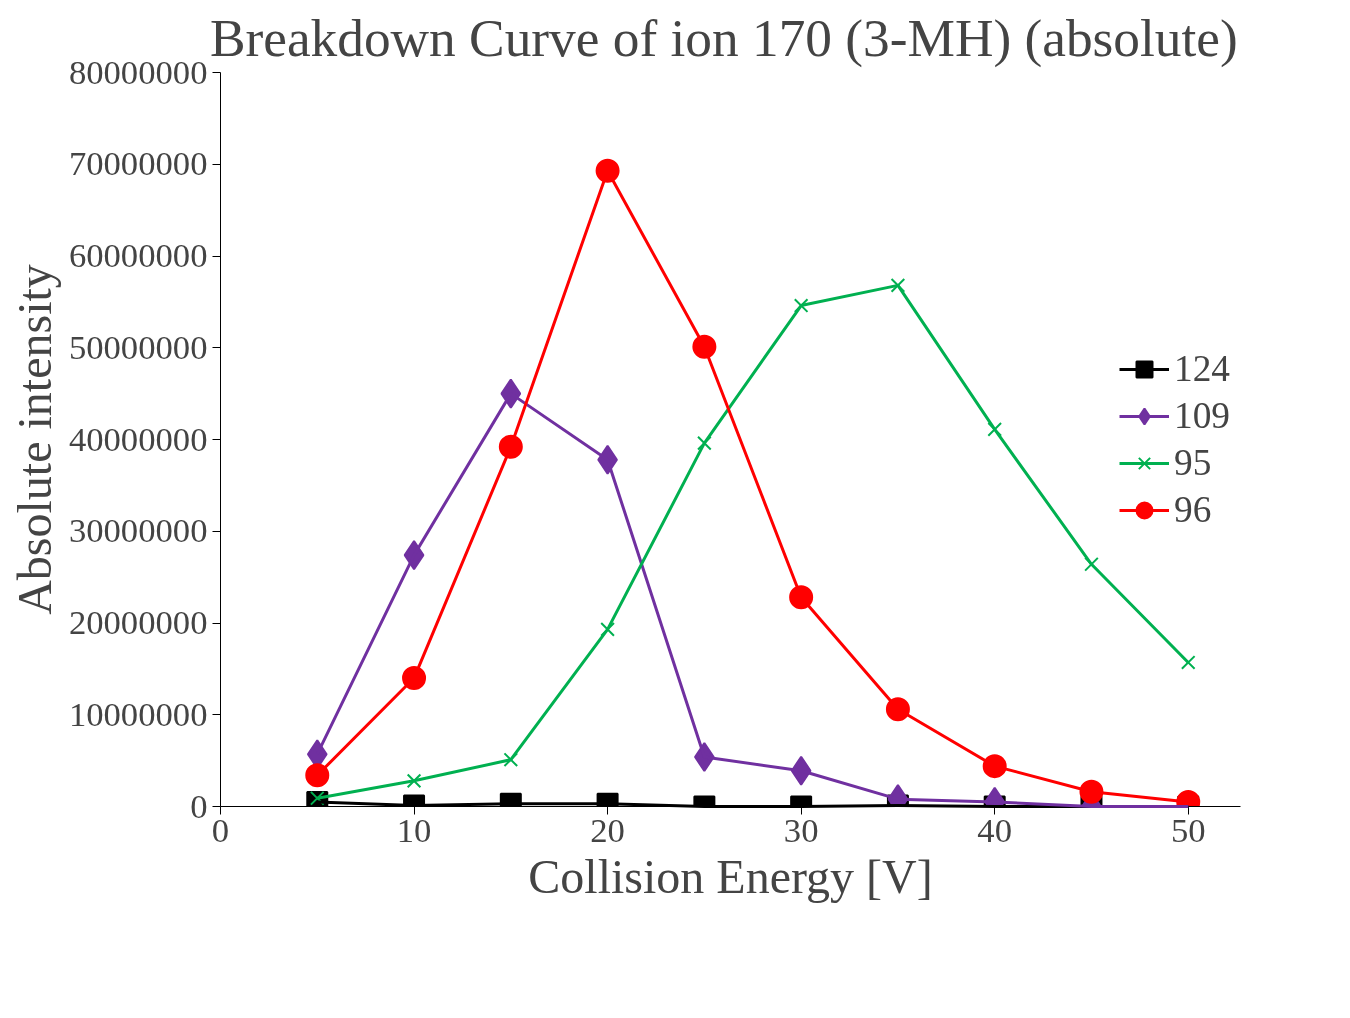 This screenshot has width=1350, height=1018. What do you see at coordinates (1188, 829) in the screenshot?
I see `x-tick-label: 50` at bounding box center [1188, 829].